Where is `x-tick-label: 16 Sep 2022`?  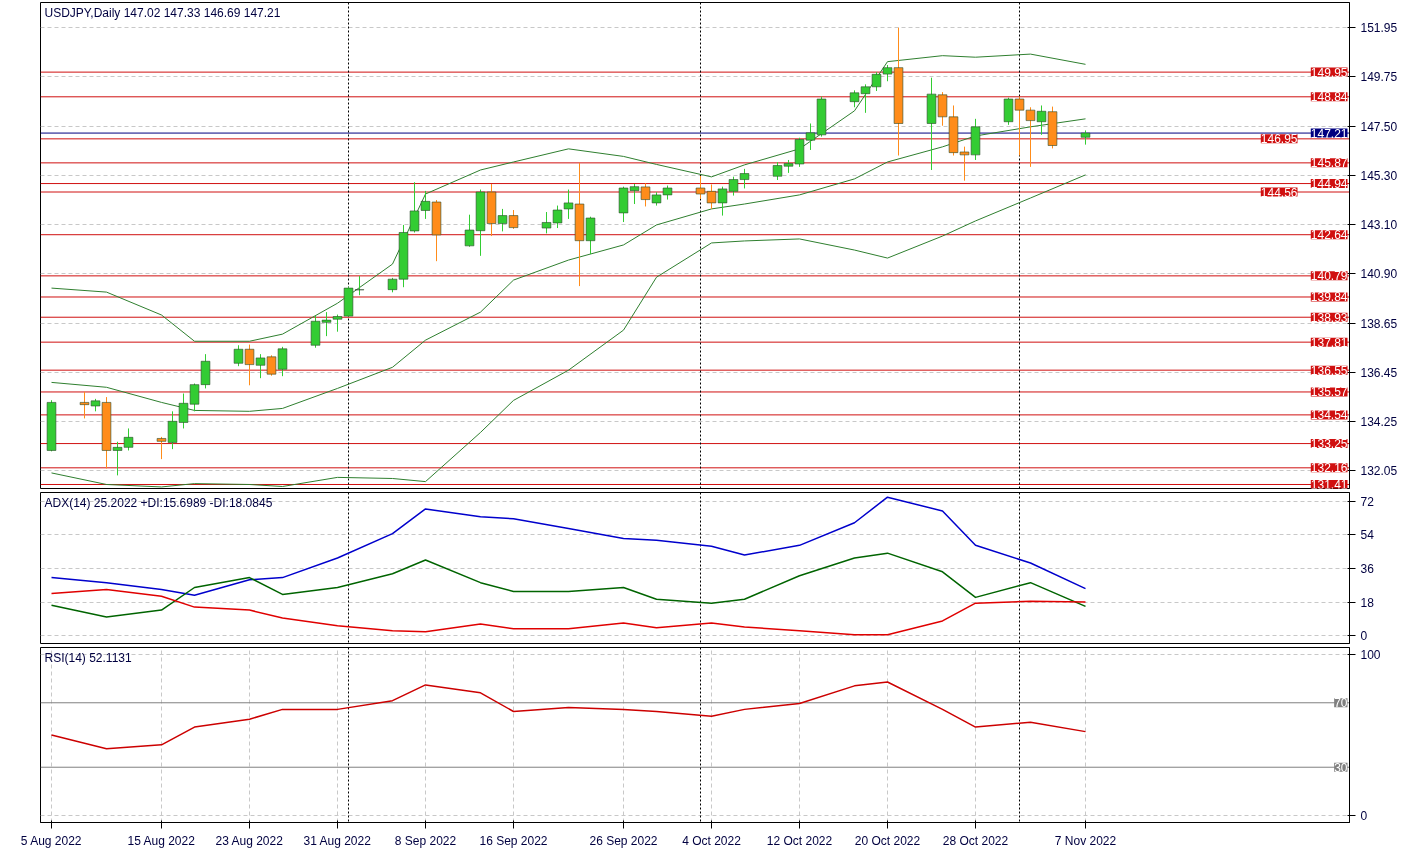
x-tick-label: 16 Sep 2022 is located at coordinates (513, 840).